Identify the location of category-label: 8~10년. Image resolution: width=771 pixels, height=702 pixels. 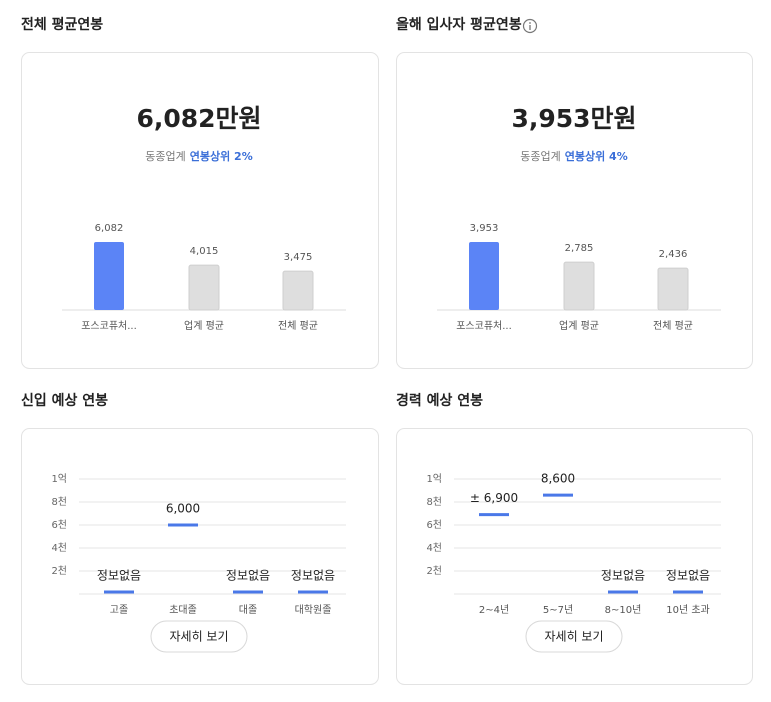
(623, 610).